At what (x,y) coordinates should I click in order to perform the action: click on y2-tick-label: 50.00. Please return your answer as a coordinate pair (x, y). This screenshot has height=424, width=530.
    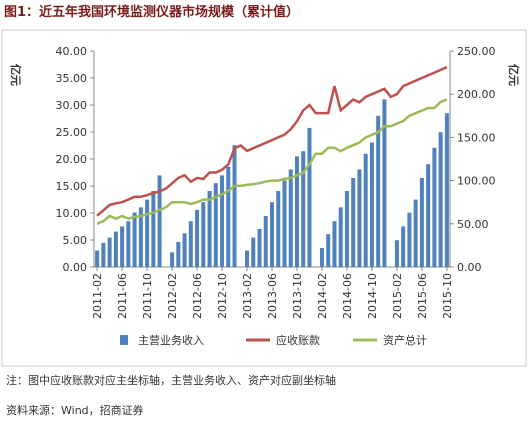
    Looking at the image, I should click on (473, 224).